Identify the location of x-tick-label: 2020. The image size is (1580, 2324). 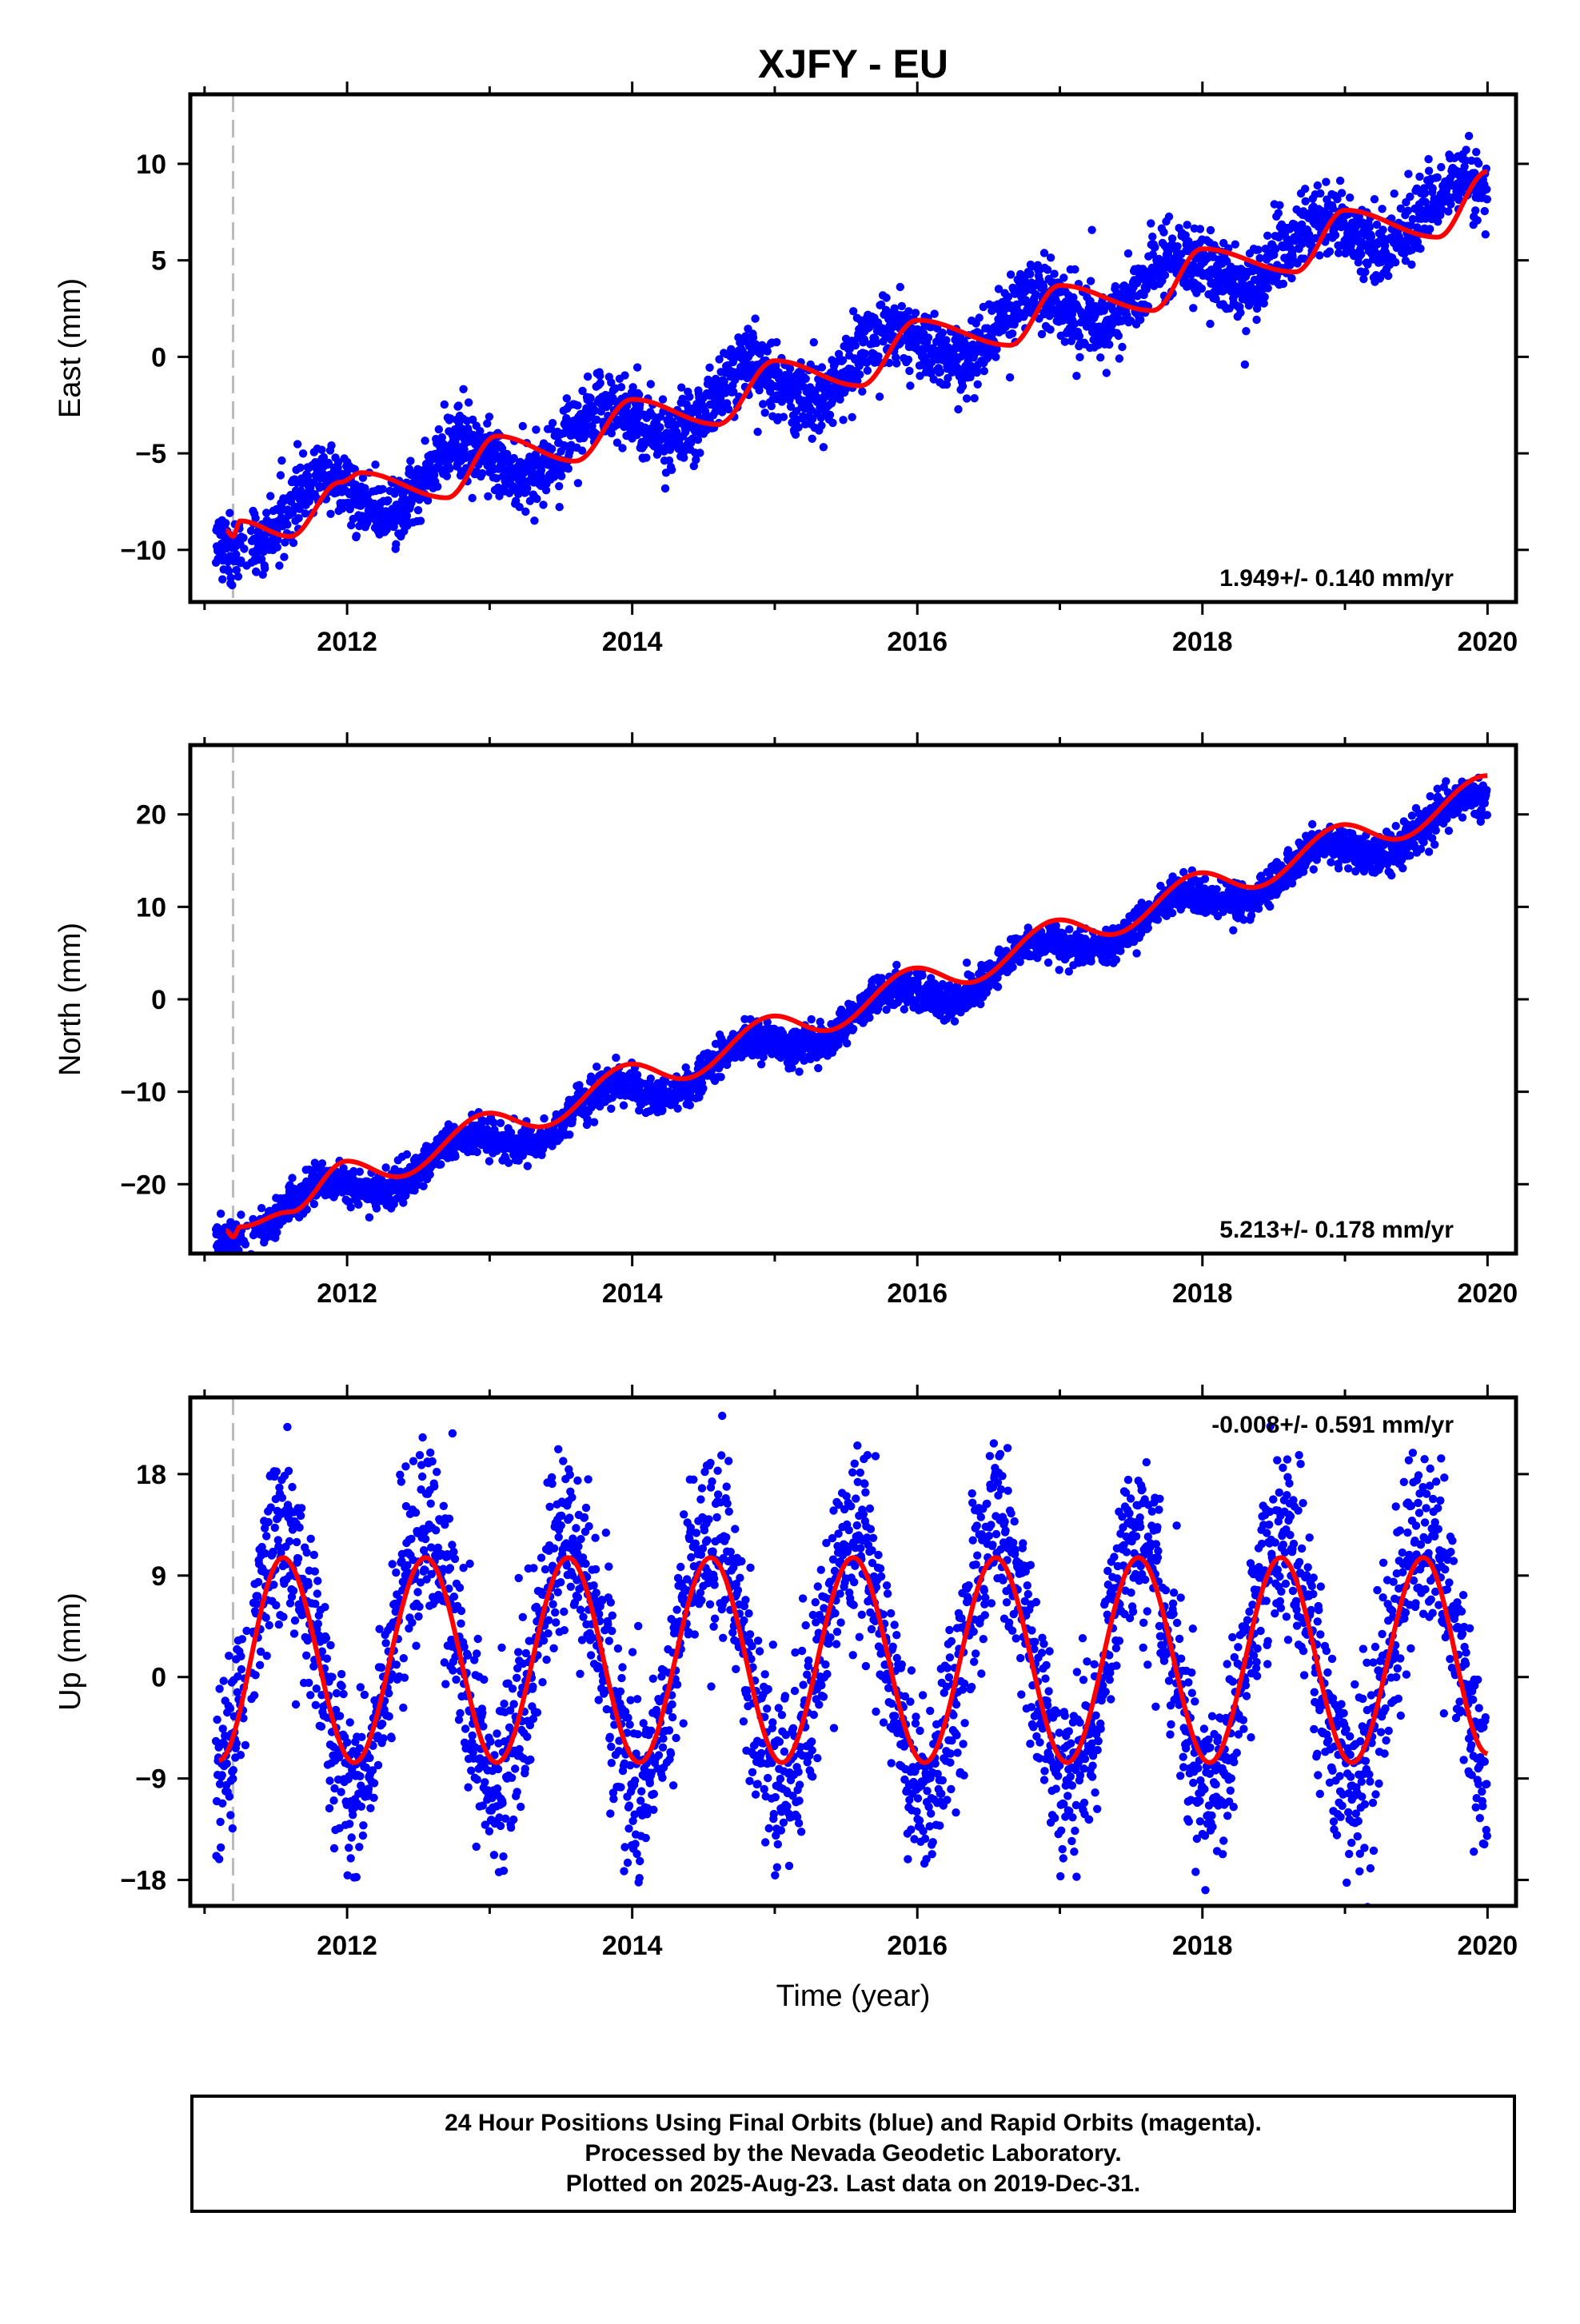
(1488, 642).